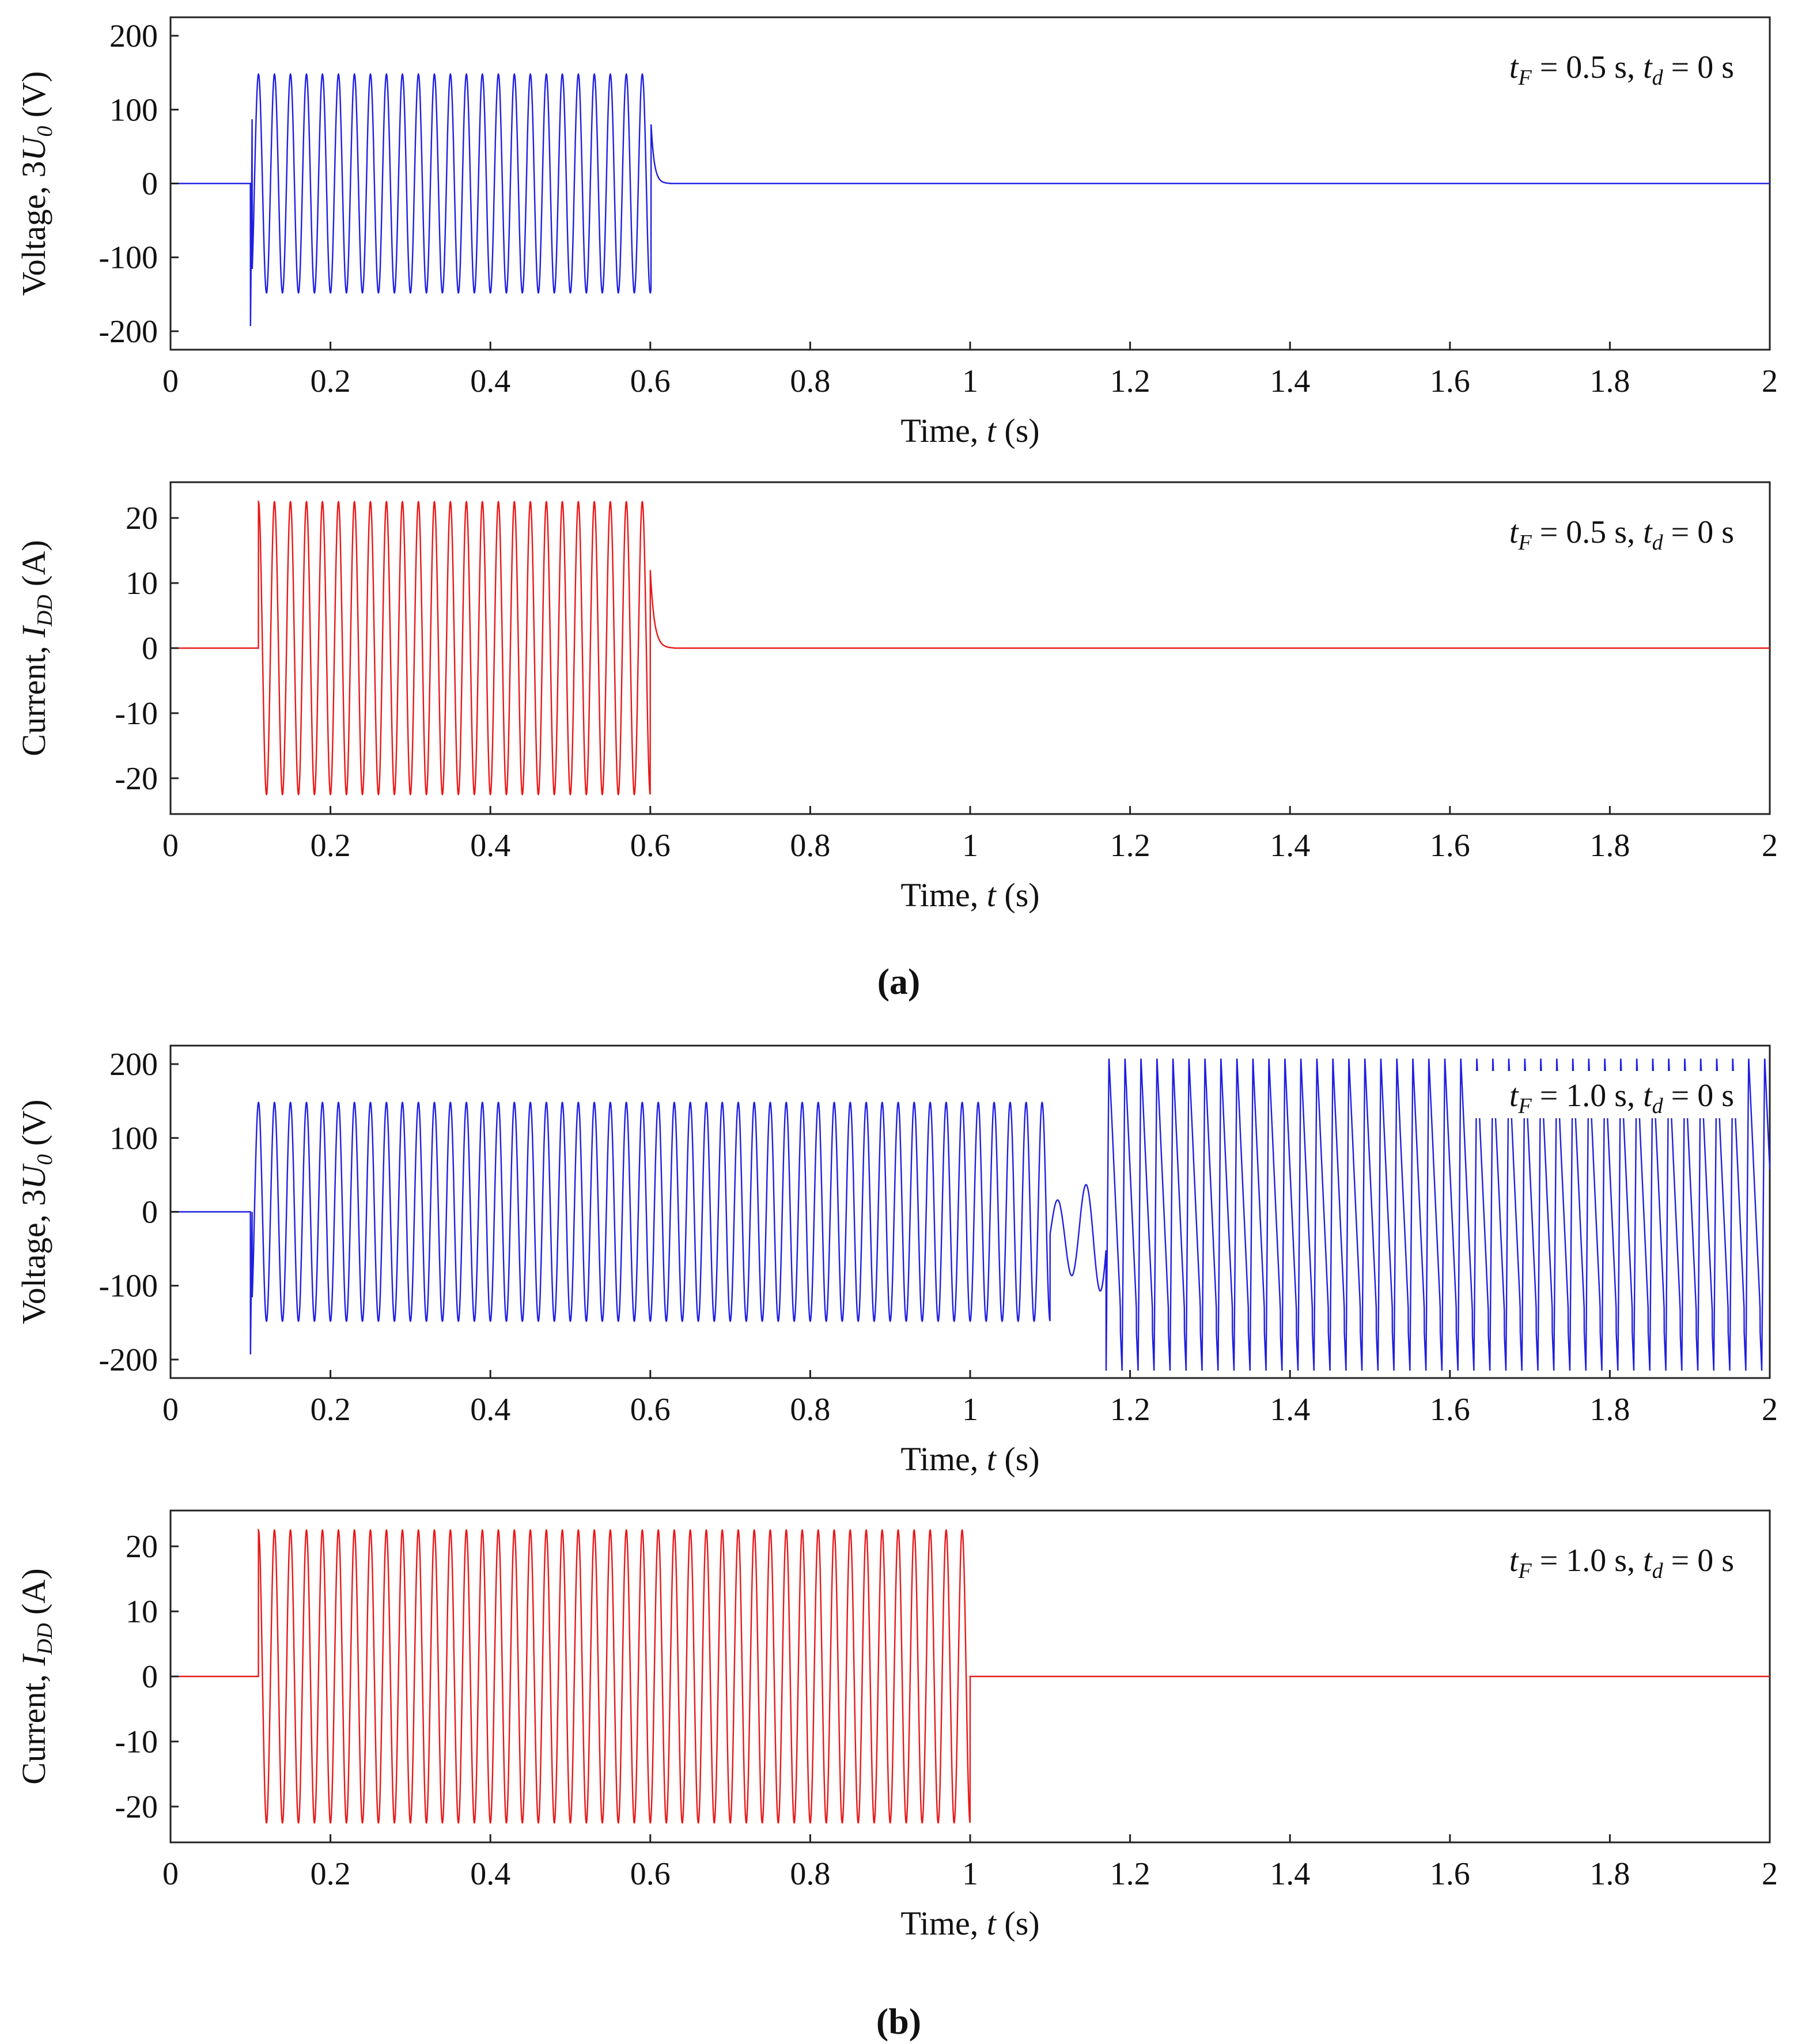 The image size is (1798, 2044). Describe the element at coordinates (899, 981) in the screenshot. I see `panel-label-a: (a)` at that location.